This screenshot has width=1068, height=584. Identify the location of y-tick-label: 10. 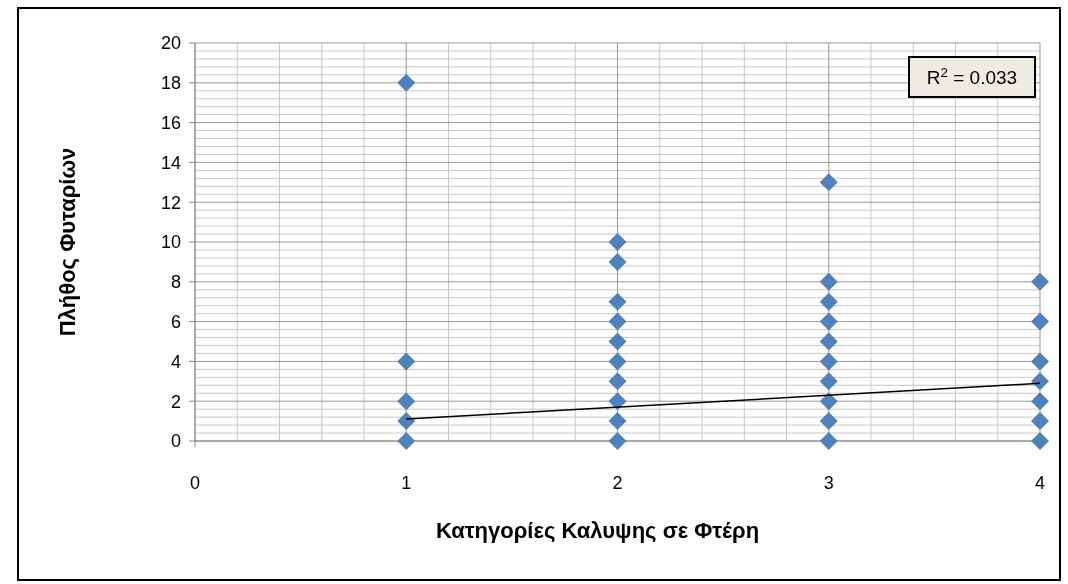
(170, 242).